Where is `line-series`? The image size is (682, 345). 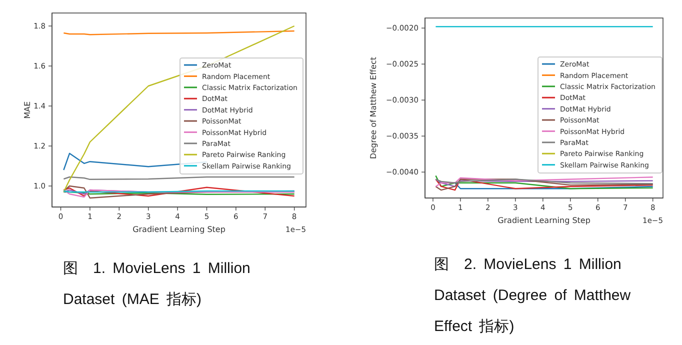
line-series is located at coordinates (179, 193).